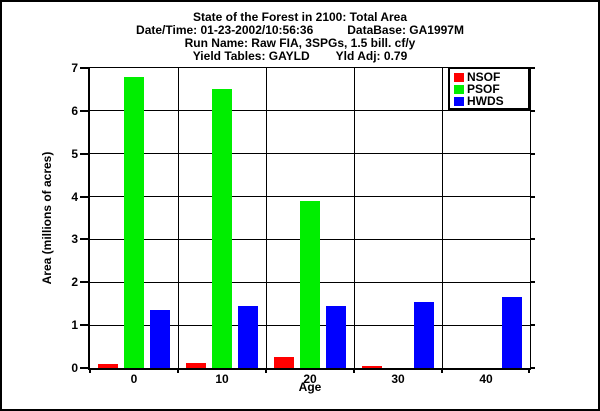 This screenshot has height=411, width=600. Describe the element at coordinates (74, 110) in the screenshot. I see `y-tick-label: 6` at that location.